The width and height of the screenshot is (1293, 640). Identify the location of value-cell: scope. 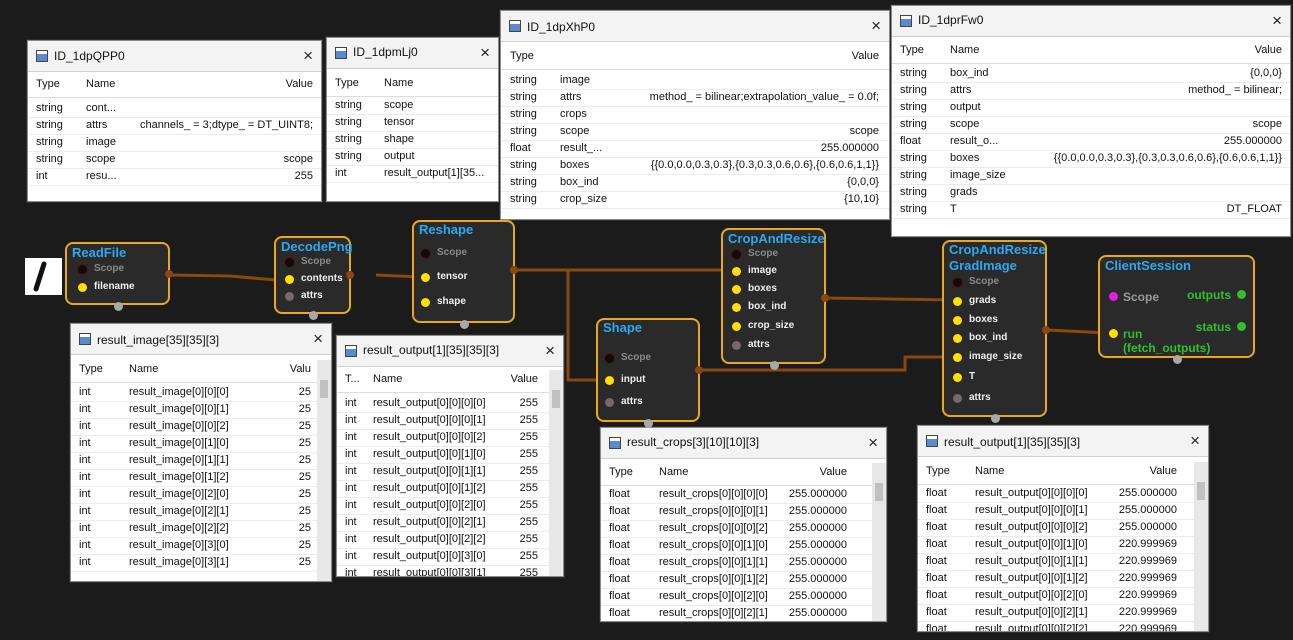
(1267, 124).